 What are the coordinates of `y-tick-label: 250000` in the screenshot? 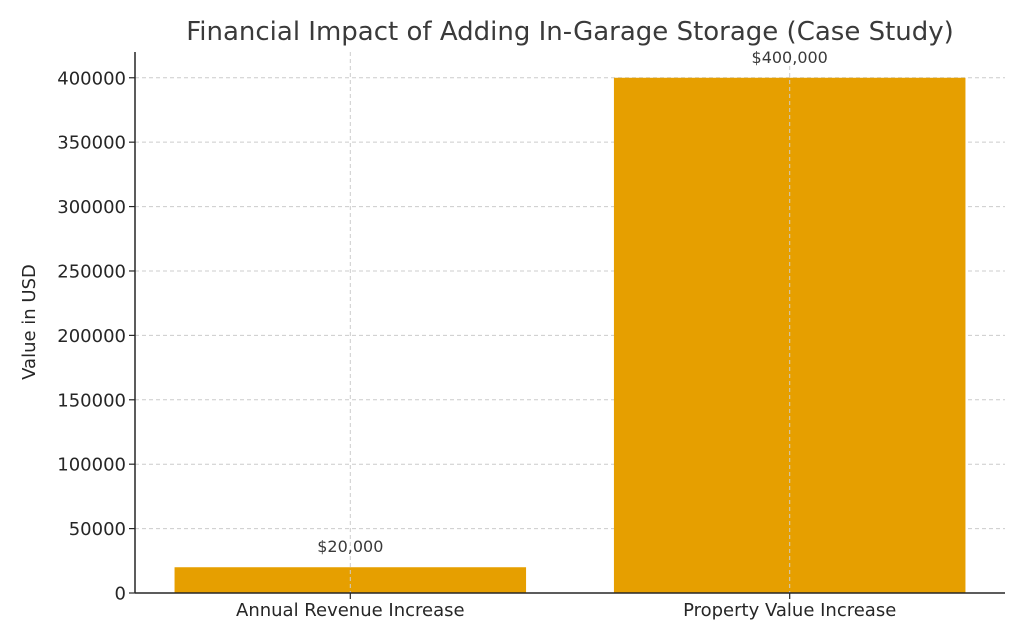 It's located at (91, 271).